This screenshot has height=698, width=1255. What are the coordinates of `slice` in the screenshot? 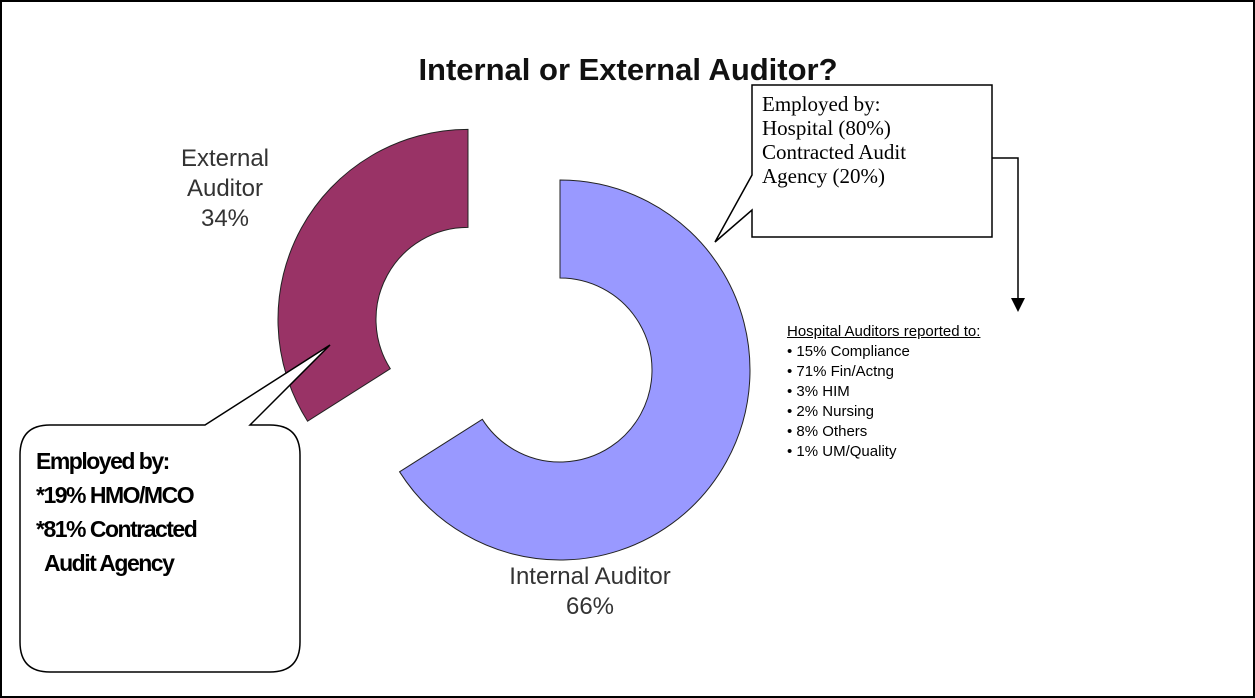 It's located at (373, 275).